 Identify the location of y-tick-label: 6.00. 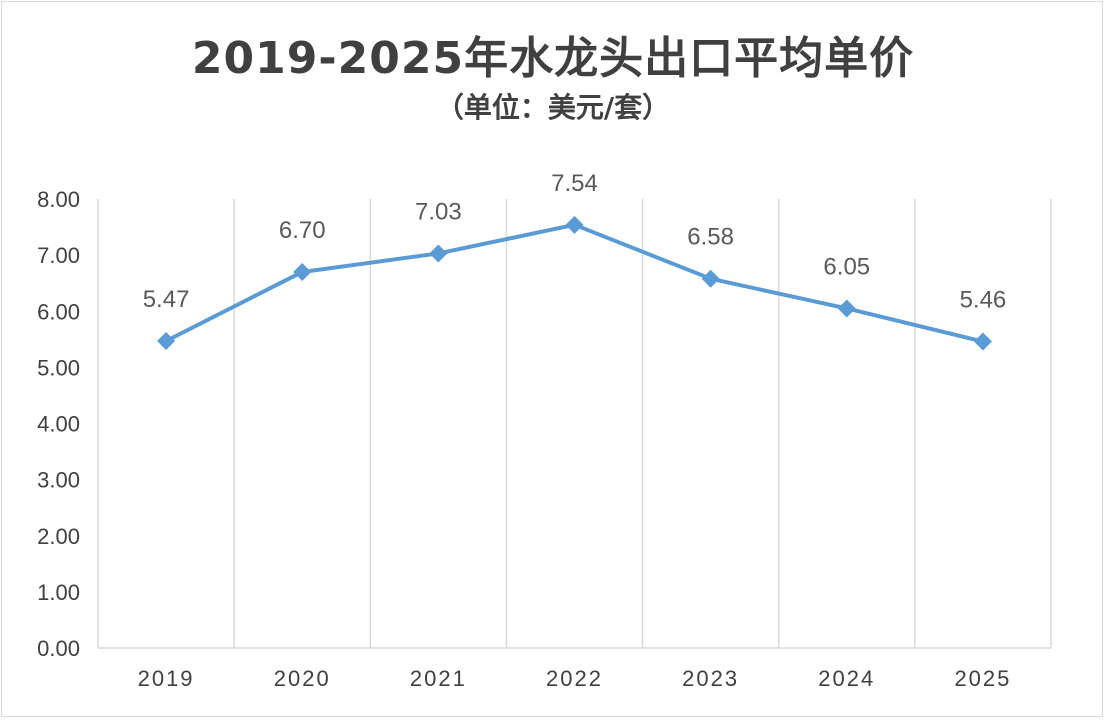
(58, 311).